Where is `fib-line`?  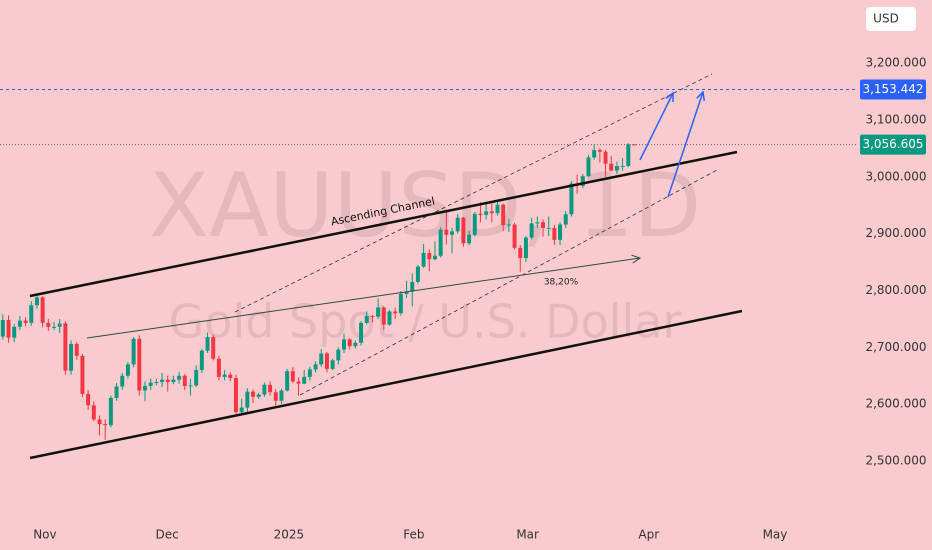
fib-line is located at coordinates (363, 298).